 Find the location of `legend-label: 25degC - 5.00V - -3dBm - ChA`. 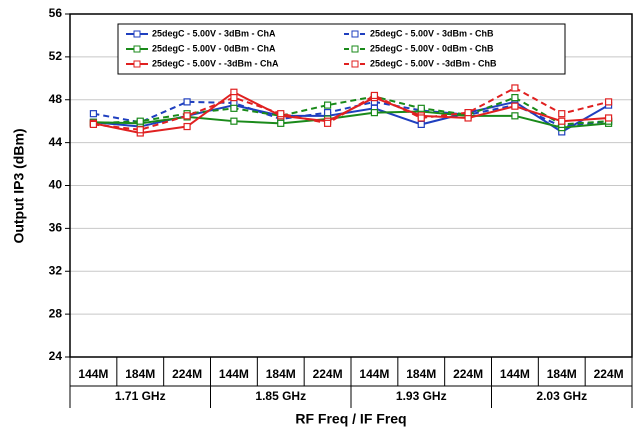

legend-label: 25degC - 5.00V - -3dBm - ChA is located at coordinates (215, 63).